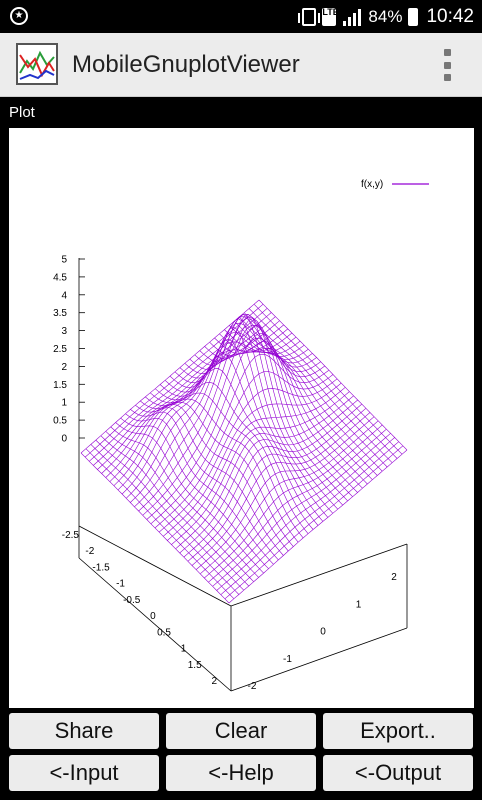  What do you see at coordinates (186, 64) in the screenshot?
I see `app-title: MobileGnuplotViewer` at bounding box center [186, 64].